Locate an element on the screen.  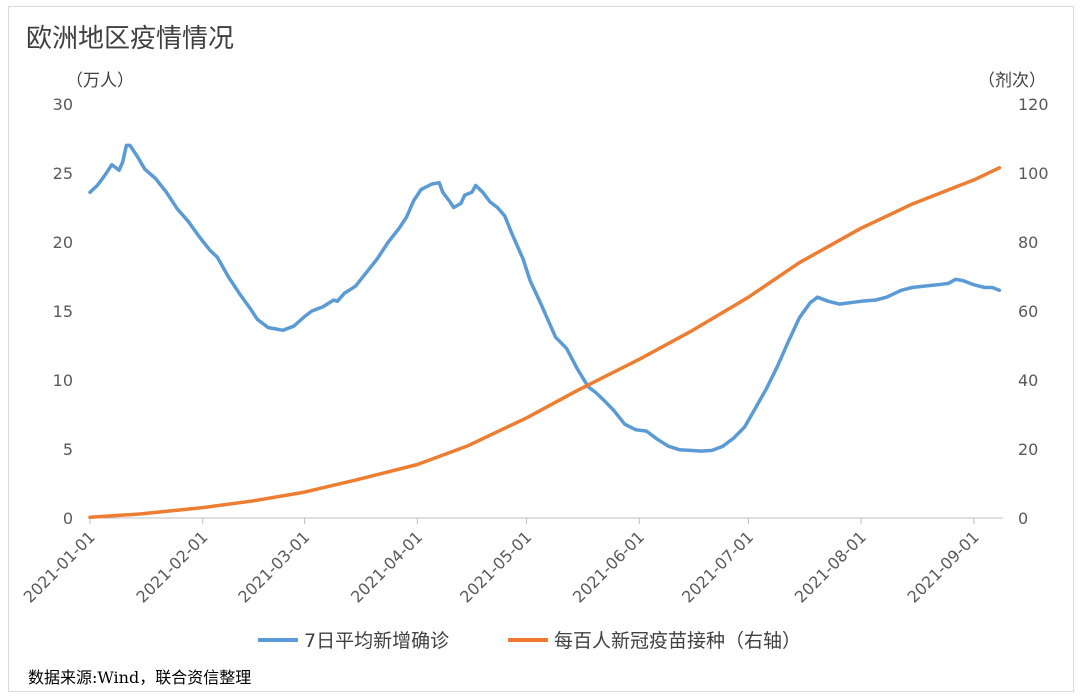
right-axis-ticks: 0 20 40 60 80 100 120 is located at coordinates (1033, 311).